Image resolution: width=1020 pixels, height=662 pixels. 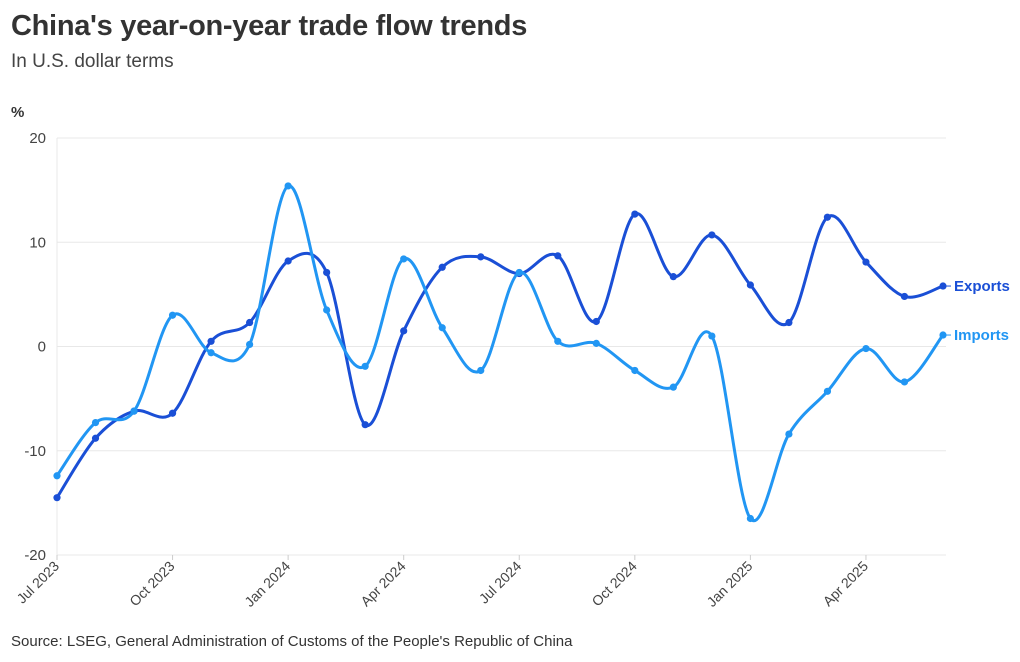 What do you see at coordinates (92, 61) in the screenshot?
I see `chart-subtitle: In U.S. dollar terms` at bounding box center [92, 61].